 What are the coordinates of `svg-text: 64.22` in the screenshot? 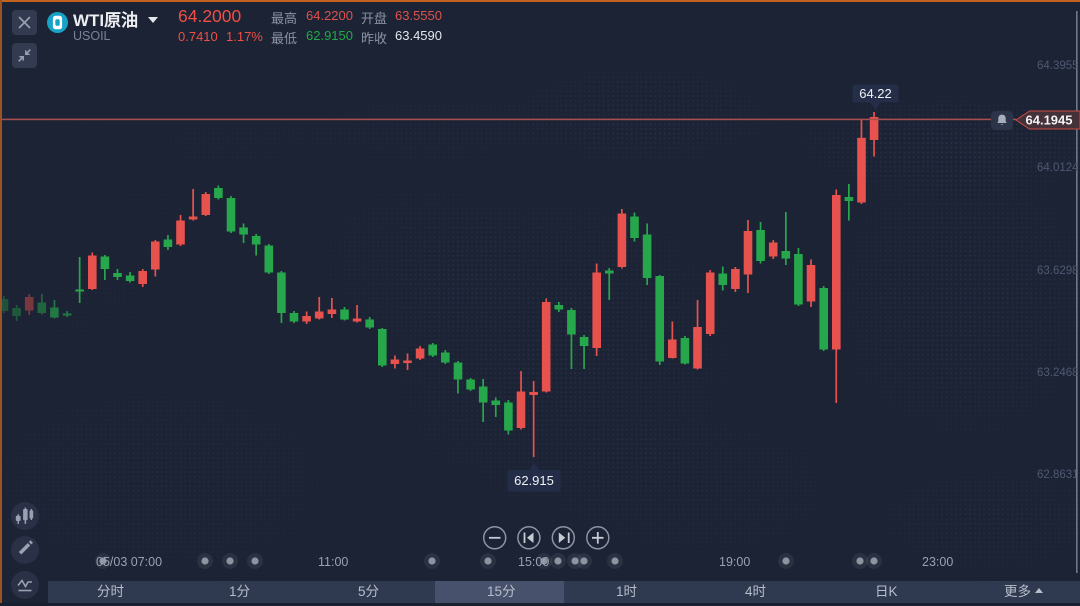 It's located at (875, 93).